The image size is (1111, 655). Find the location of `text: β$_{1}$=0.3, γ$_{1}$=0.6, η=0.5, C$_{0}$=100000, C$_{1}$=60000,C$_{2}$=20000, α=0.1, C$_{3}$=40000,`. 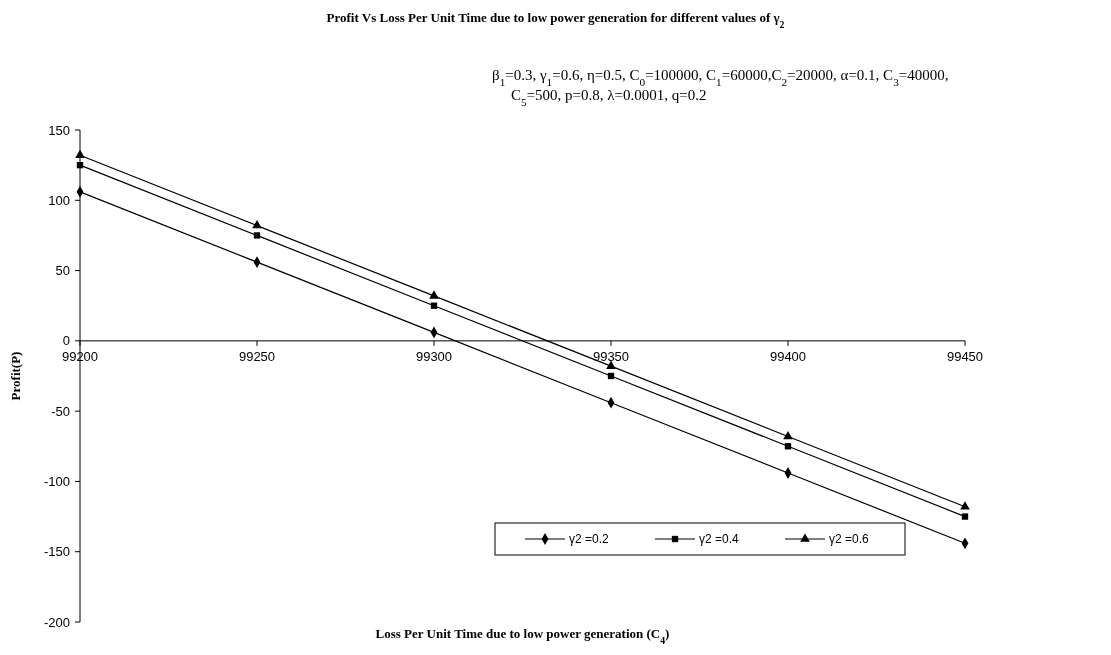

text: β$_{1}$=0.3, γ$_{1}$=0.6, η=0.5, C$_{0}$=100000, C$_{1}$=60000,C$_{2}$=20000, α=0.1, C$_{3}$=40000, is located at coordinates (720, 77).